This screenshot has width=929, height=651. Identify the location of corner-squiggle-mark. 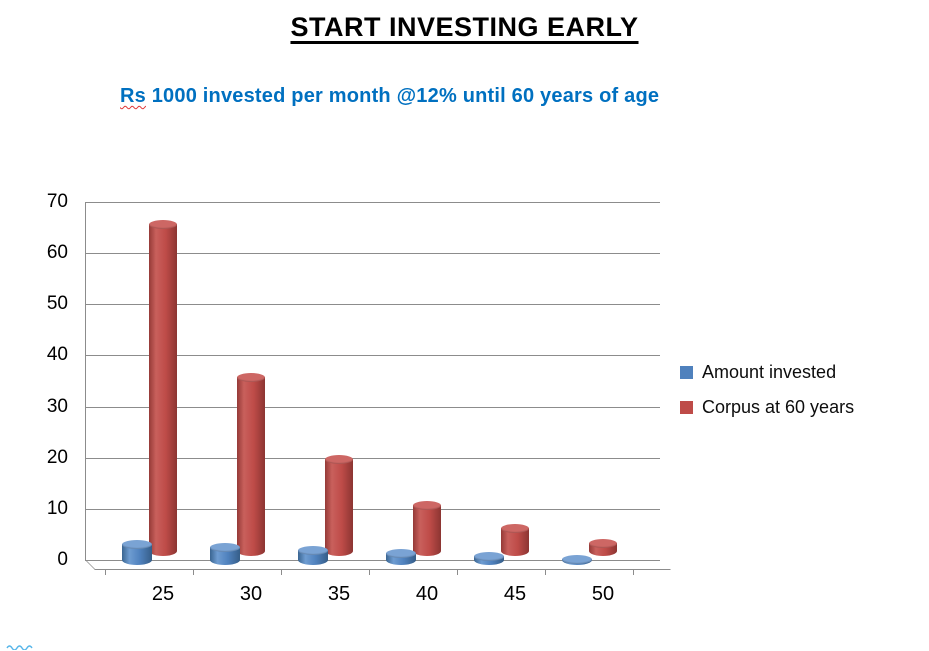
(19, 647).